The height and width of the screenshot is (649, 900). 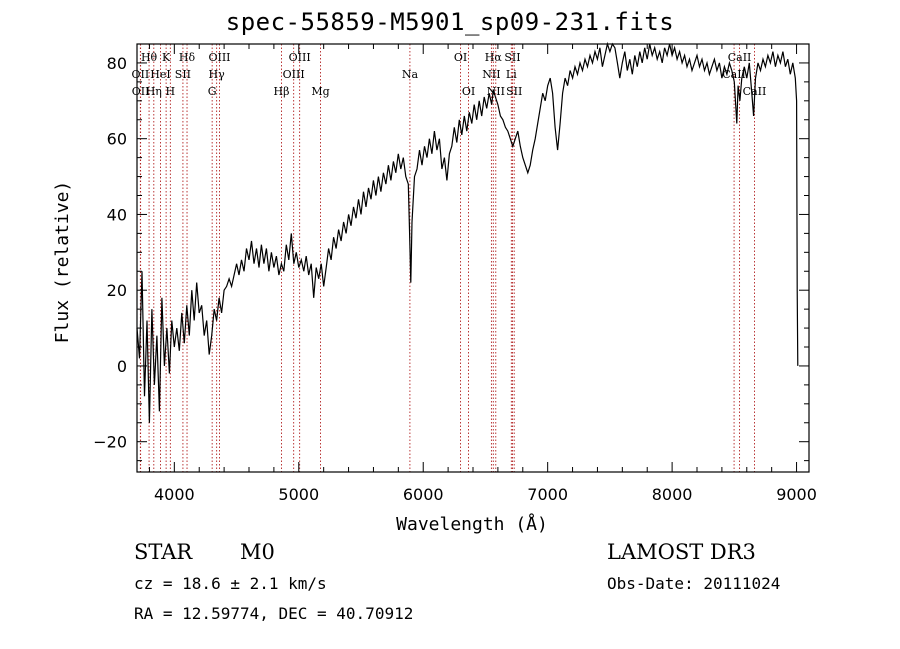 What do you see at coordinates (494, 57) in the screenshot?
I see `line-marker-label-19: Hα` at bounding box center [494, 57].